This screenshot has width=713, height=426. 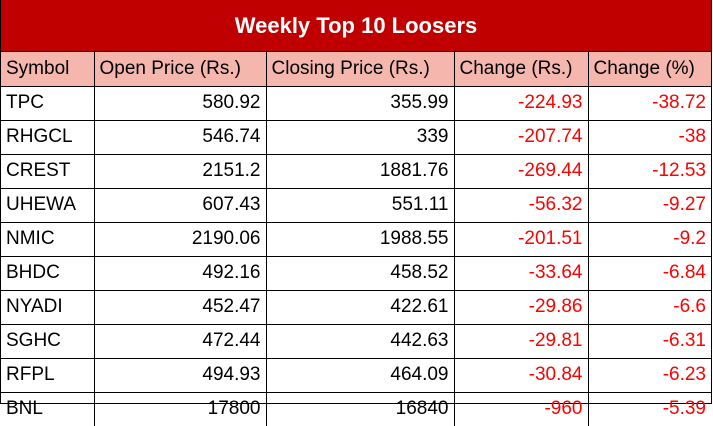 What do you see at coordinates (649, 409) in the screenshot?
I see `cell-change-pct: -5.39` at bounding box center [649, 409].